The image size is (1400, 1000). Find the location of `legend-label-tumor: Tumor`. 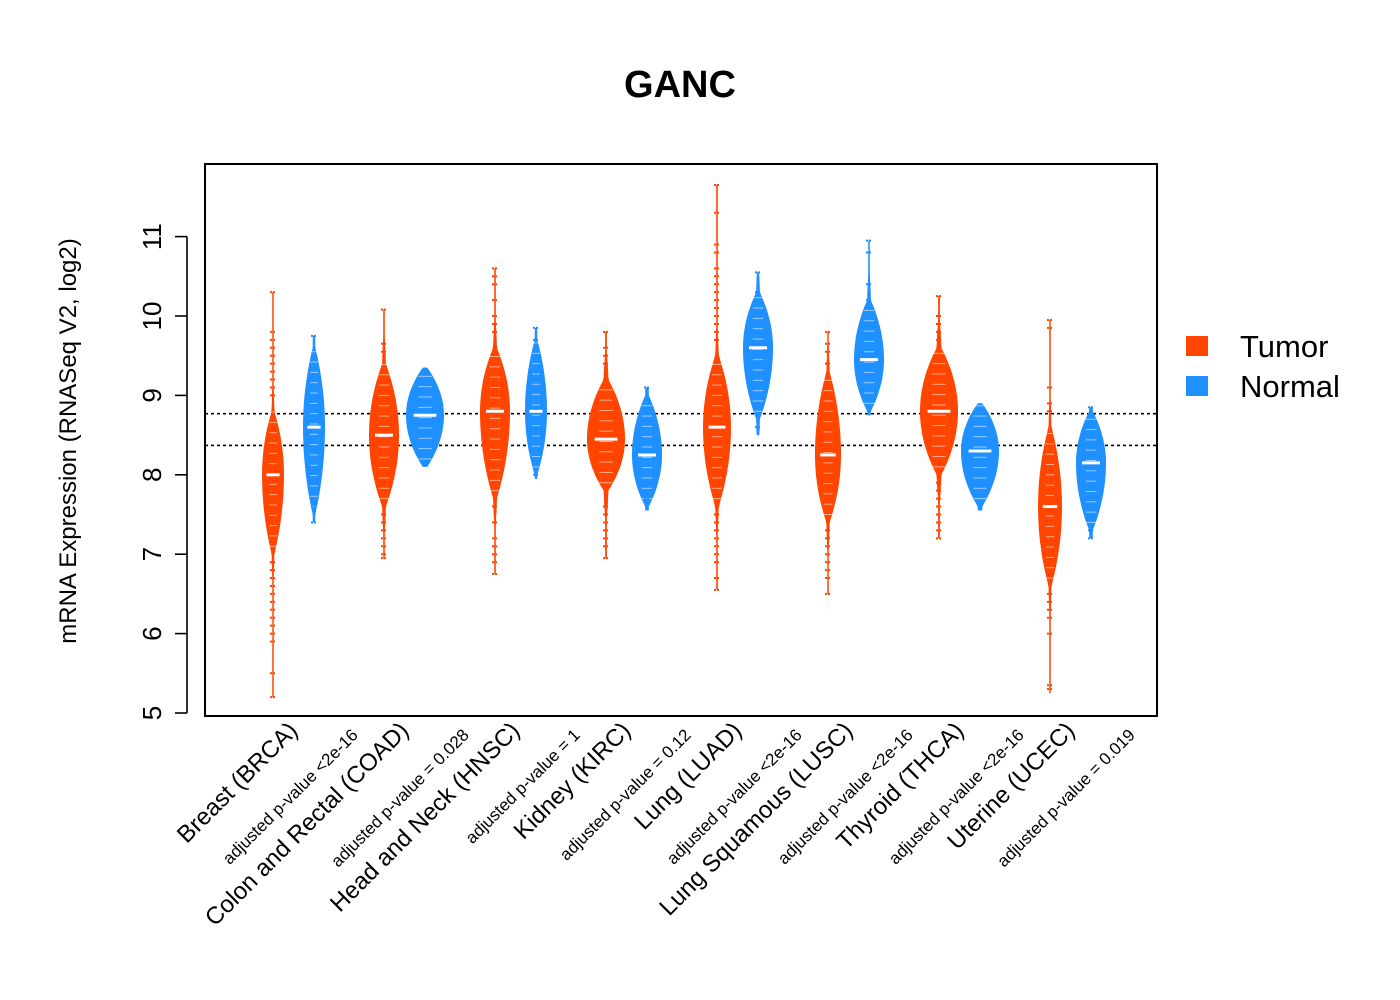

legend-label-tumor: Tumor is located at coordinates (1284, 346).